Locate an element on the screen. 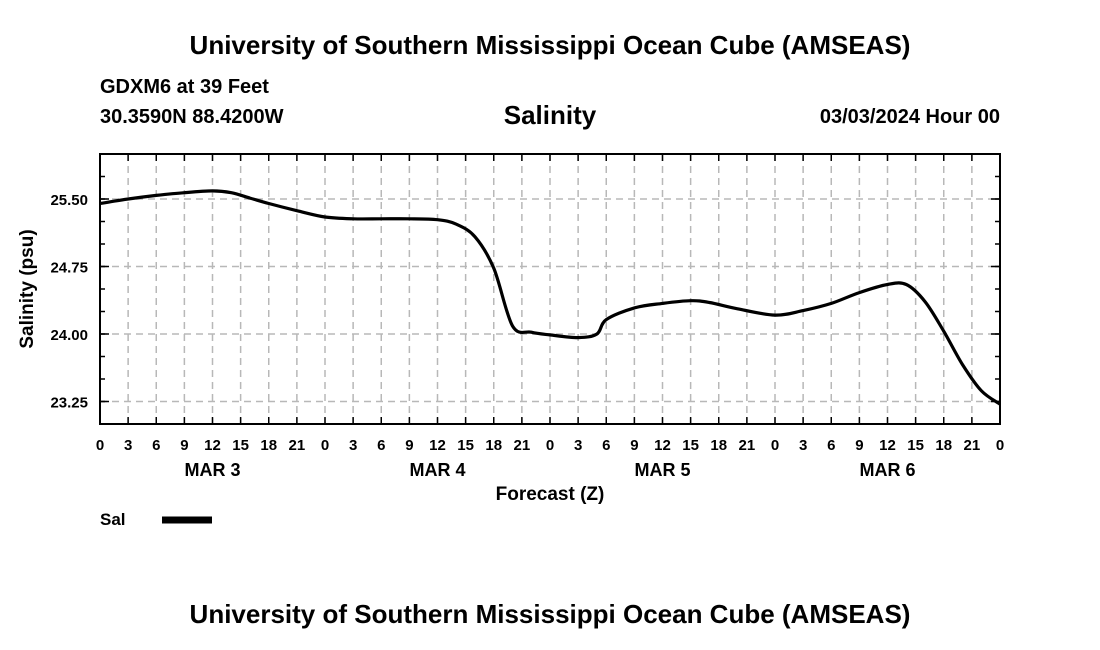 The height and width of the screenshot is (650, 1100). legend-label: Sal is located at coordinates (113, 519).